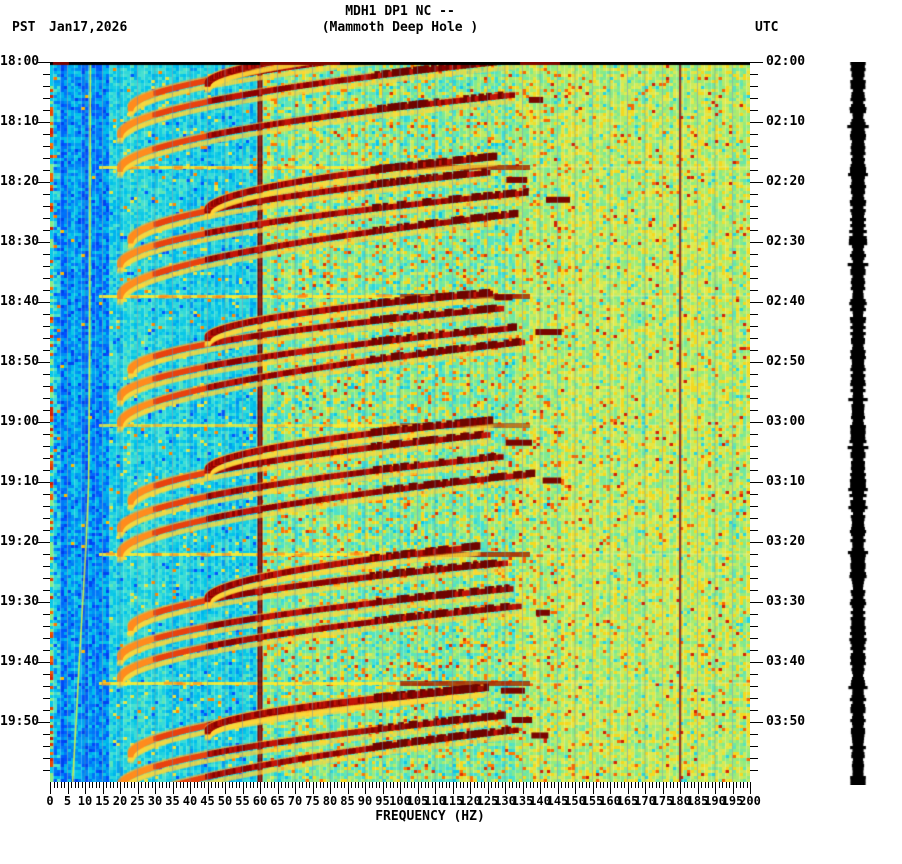  What do you see at coordinates (786, 481) in the screenshot?
I see `y-right-tick-label: 03:10` at bounding box center [786, 481].